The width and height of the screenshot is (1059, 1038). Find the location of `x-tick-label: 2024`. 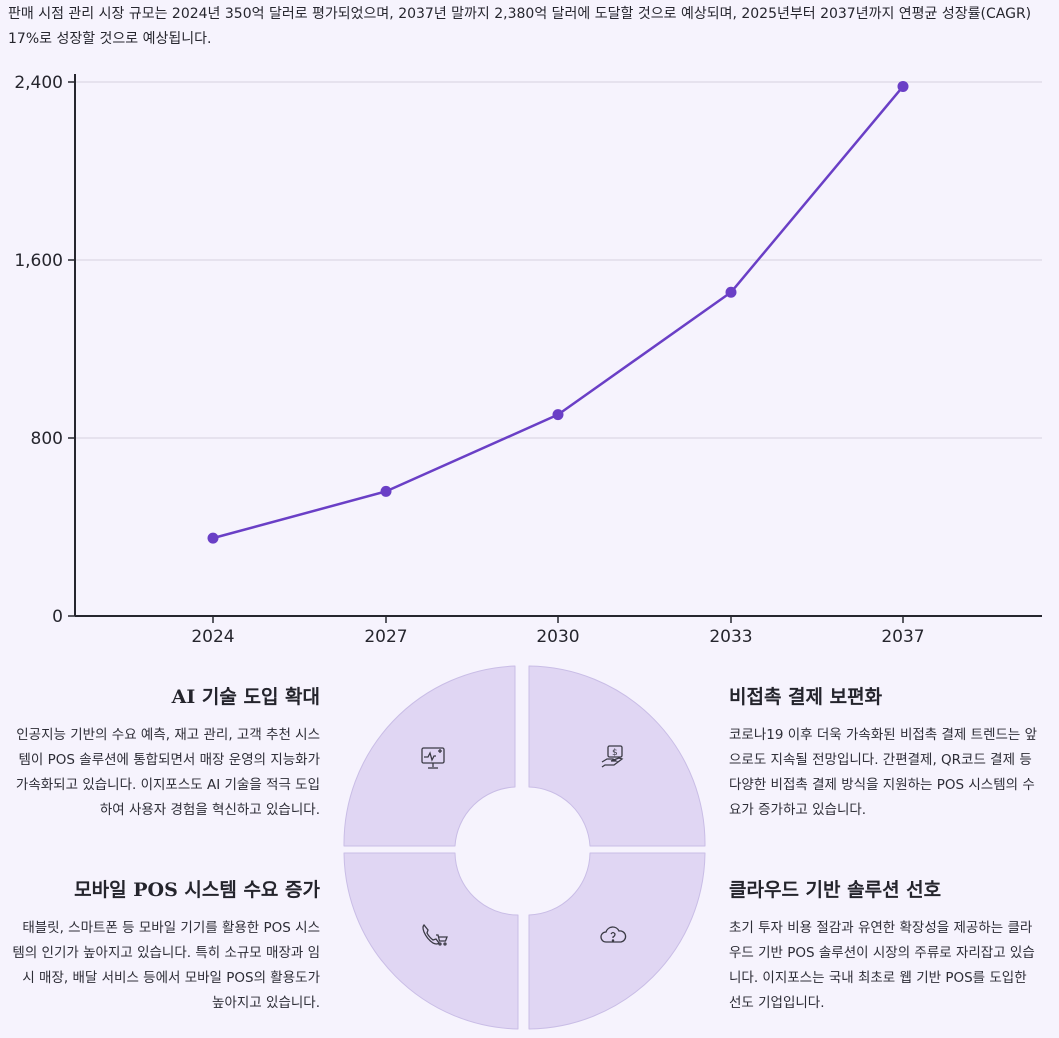

x-tick-label: 2024 is located at coordinates (212, 637).